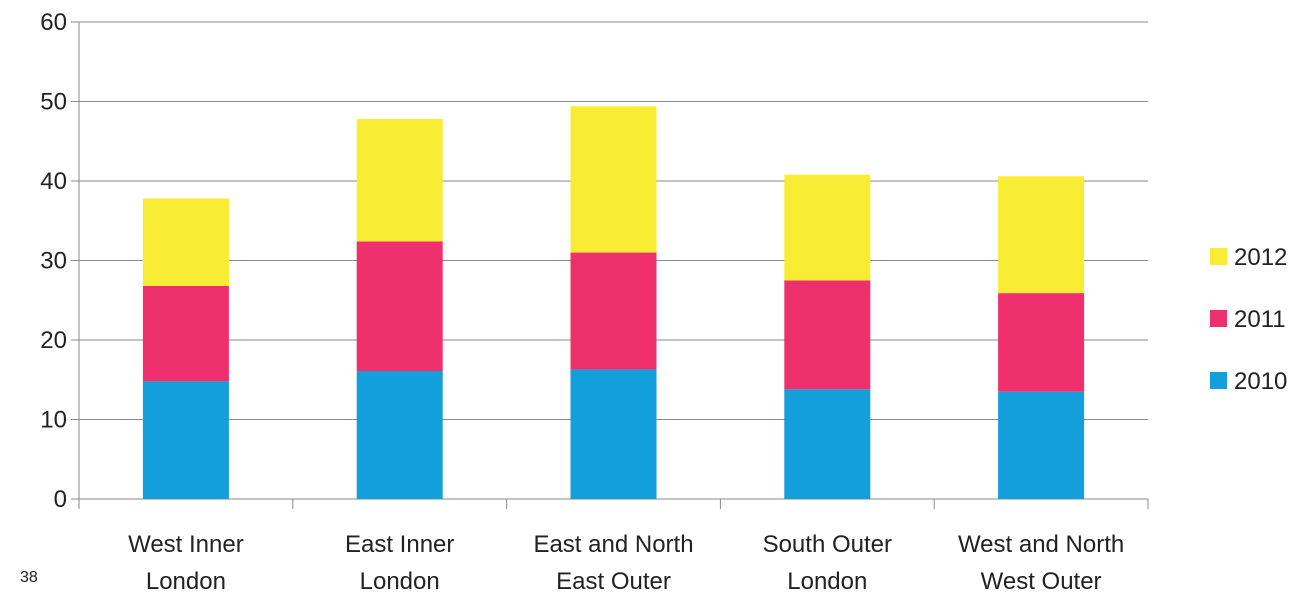 This screenshot has height=594, width=1300. Describe the element at coordinates (53, 22) in the screenshot. I see `y-tick-label-60: 60` at that location.